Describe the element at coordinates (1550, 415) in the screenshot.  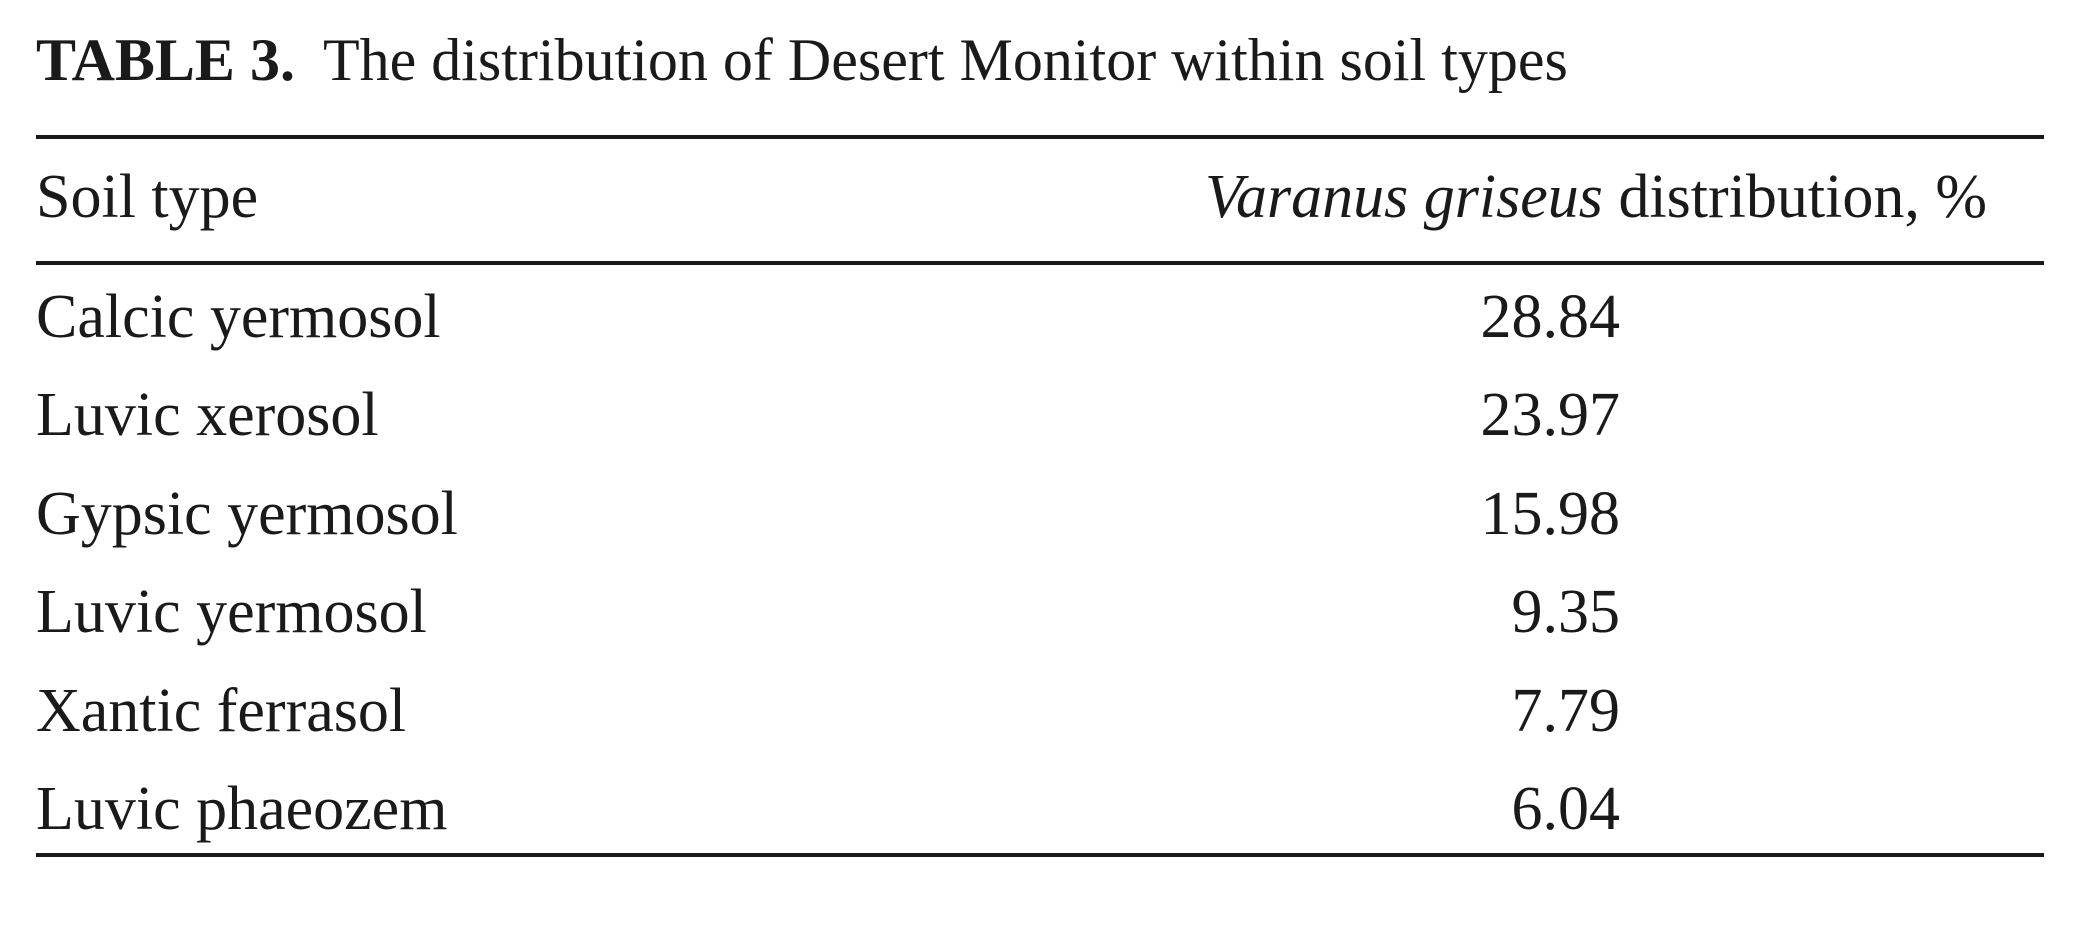
I see `distribution-value: 23.97` at that location.